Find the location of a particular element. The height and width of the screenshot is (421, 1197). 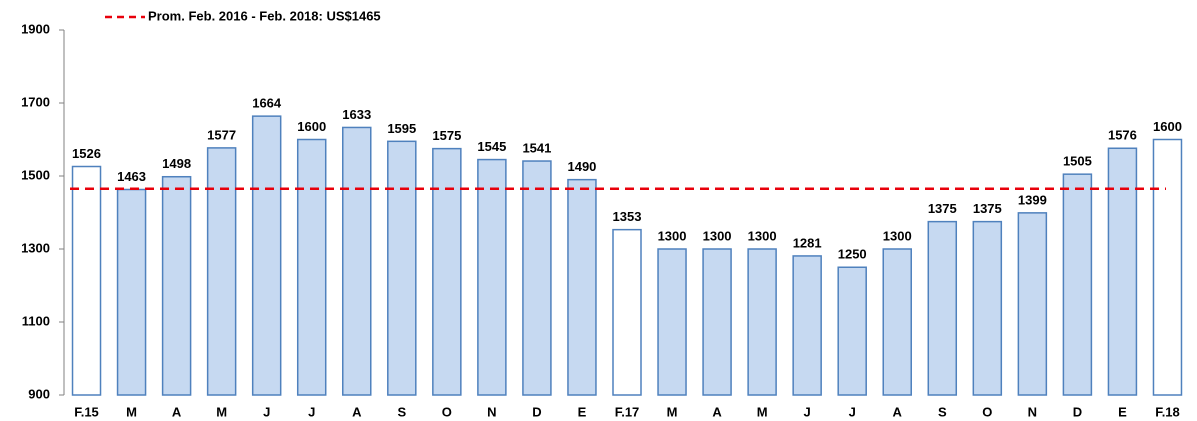

x-tick-label: F.18 is located at coordinates (1167, 411).